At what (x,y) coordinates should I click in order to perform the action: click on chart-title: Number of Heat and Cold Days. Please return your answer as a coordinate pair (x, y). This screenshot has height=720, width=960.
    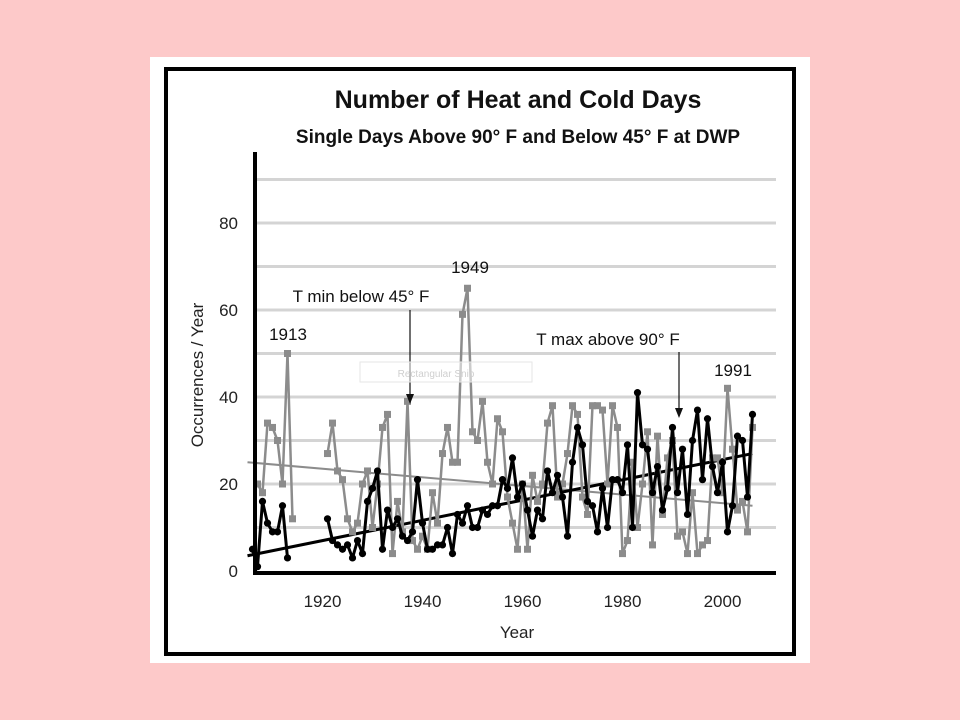
    Looking at the image, I should click on (518, 100).